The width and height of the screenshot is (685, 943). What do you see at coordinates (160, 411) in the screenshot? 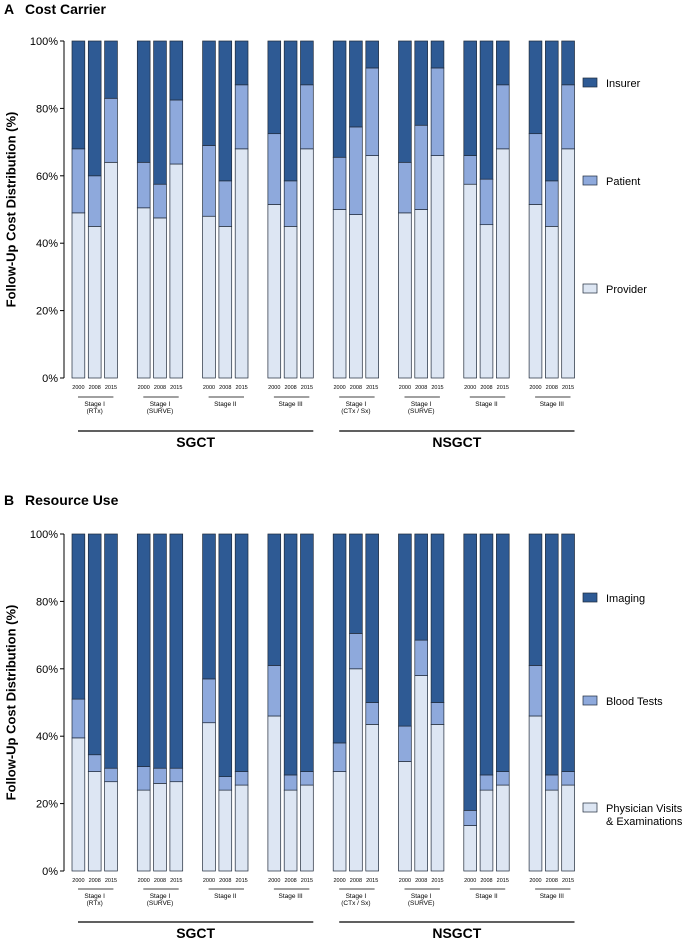
I see `panel-a-stage-sublabel: (SURVE)` at bounding box center [160, 411].